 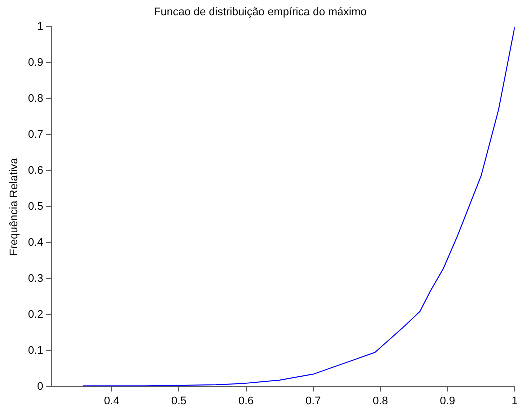 What do you see at coordinates (40, 386) in the screenshot?
I see `y-tick-label: 0` at bounding box center [40, 386].